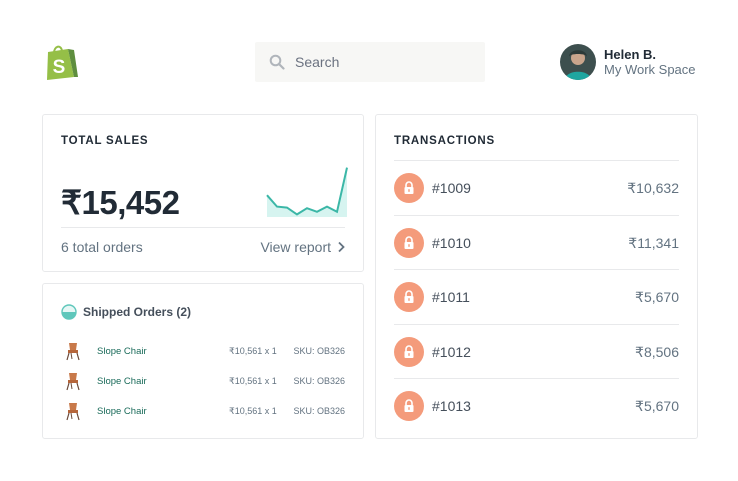 This screenshot has width=738, height=481. I want to click on transaction-row: #1011 ₹5,670, so click(536, 297).